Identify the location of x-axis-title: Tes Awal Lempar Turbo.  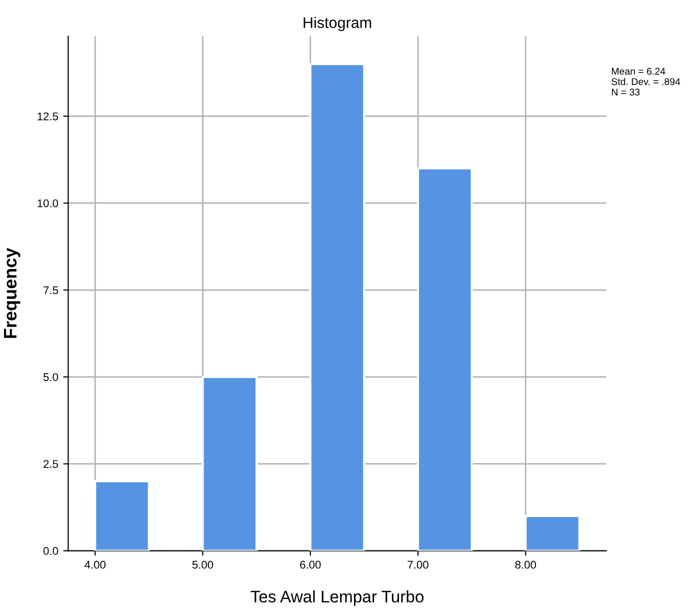
(337, 598).